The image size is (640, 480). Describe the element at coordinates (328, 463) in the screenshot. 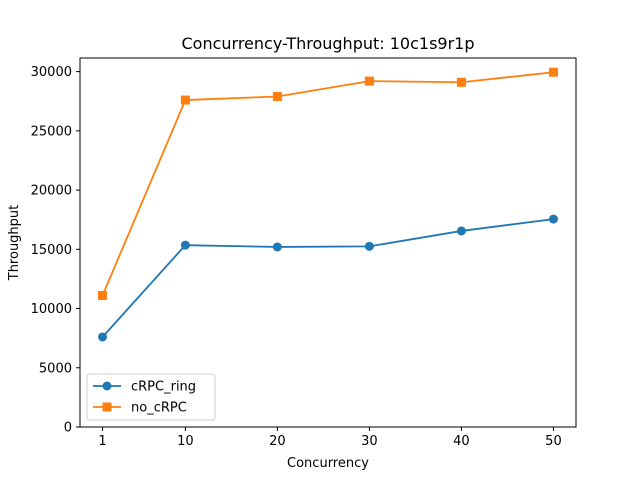

I see `x-axis-label: Concurrency` at that location.